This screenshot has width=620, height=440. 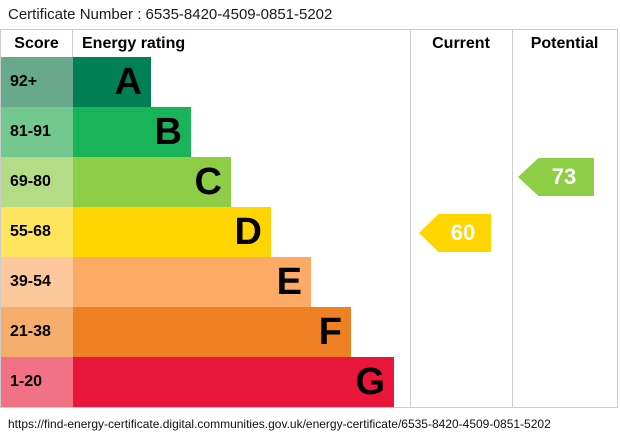 I want to click on band-bar: E, so click(x=192, y=282).